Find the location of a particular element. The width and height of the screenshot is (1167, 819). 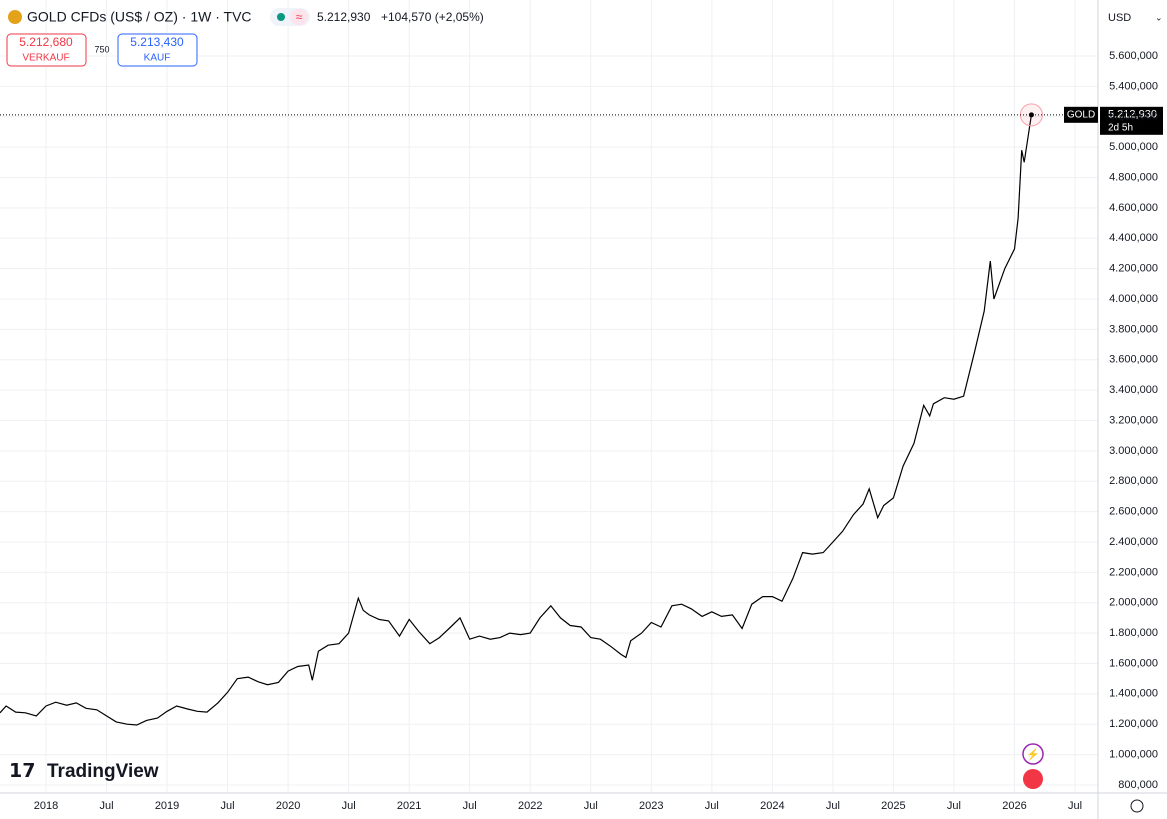

price: 5.212,930 is located at coordinates (344, 17).